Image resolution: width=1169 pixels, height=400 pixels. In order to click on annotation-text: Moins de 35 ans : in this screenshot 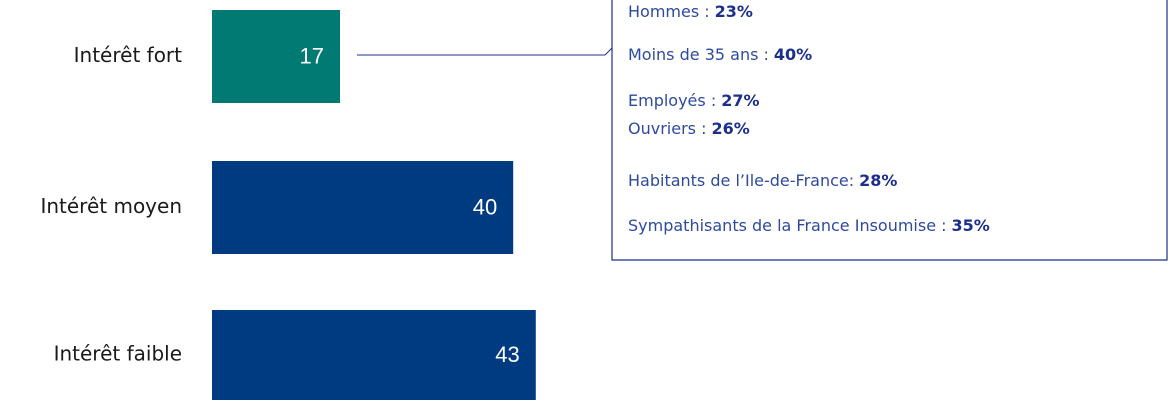, I will do `click(698, 54)`.